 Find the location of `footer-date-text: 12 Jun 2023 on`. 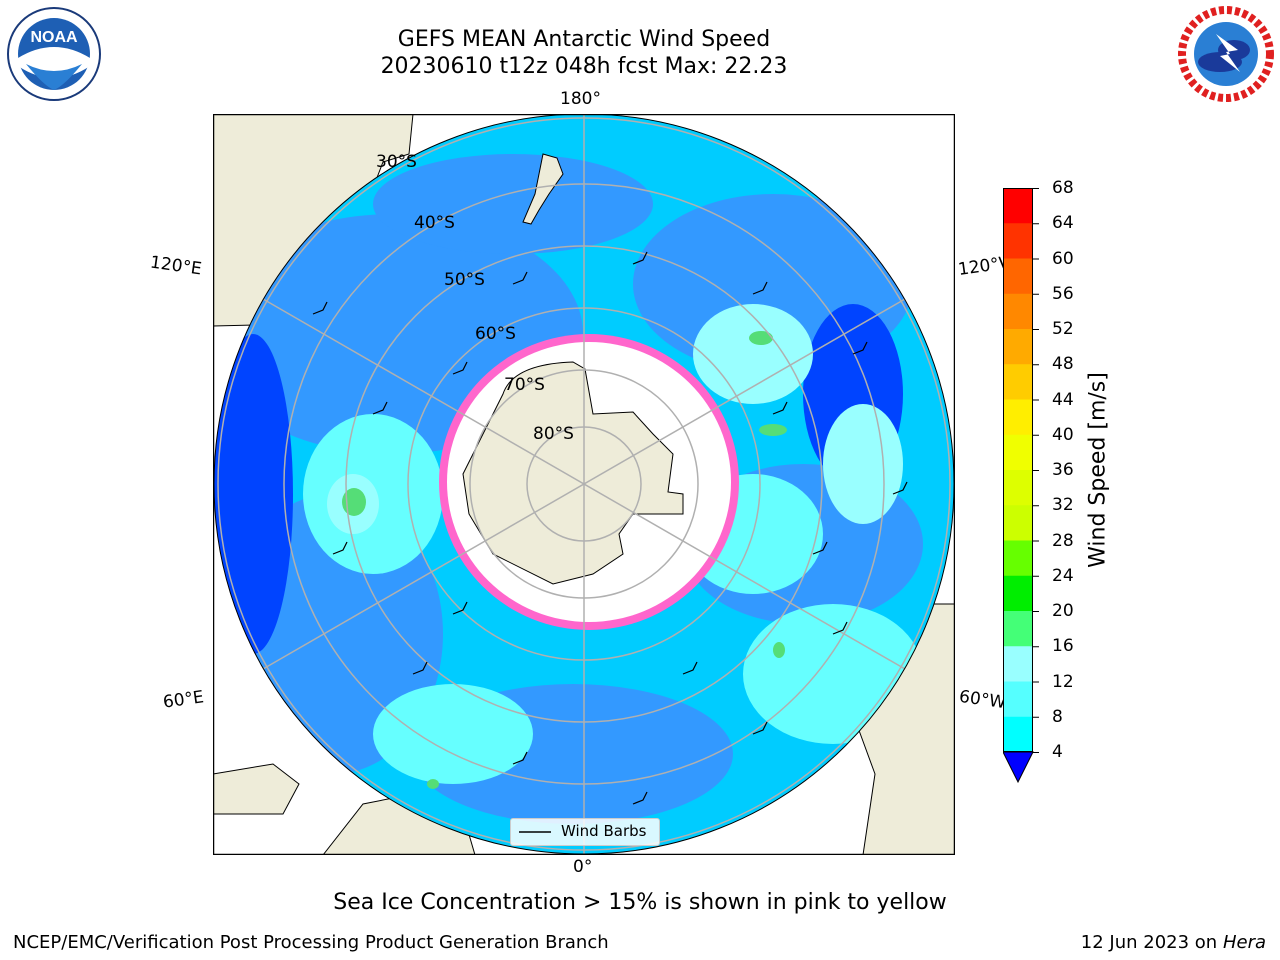

footer-date-text: 12 Jun 2023 on is located at coordinates (1149, 942).